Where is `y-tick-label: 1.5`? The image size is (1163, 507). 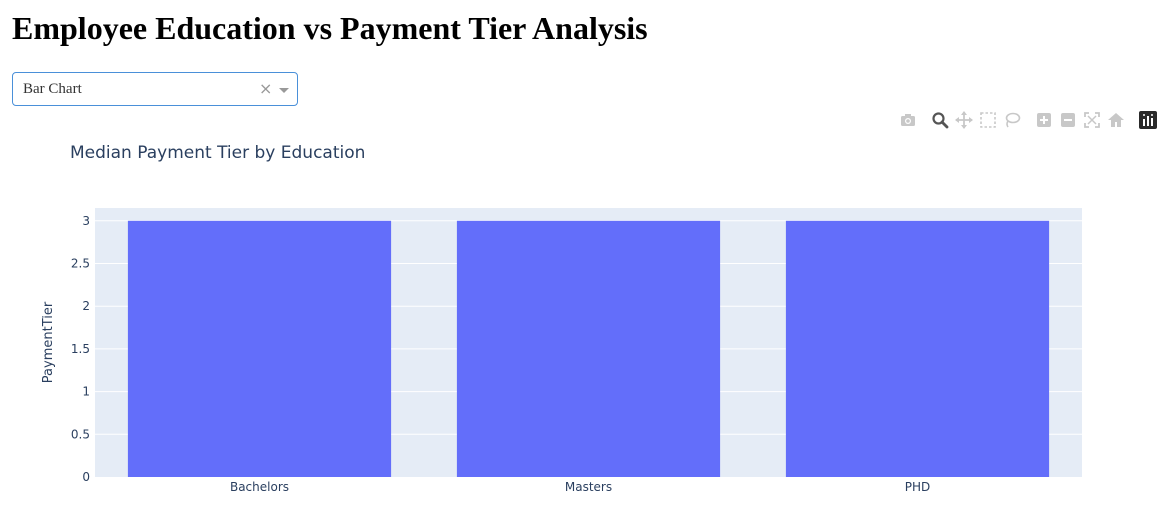 y-tick-label: 1.5 is located at coordinates (80, 349).